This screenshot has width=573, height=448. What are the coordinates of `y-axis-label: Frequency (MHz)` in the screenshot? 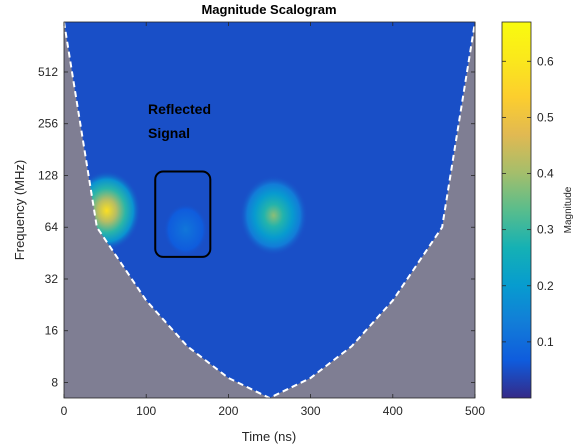 It's located at (19, 210).